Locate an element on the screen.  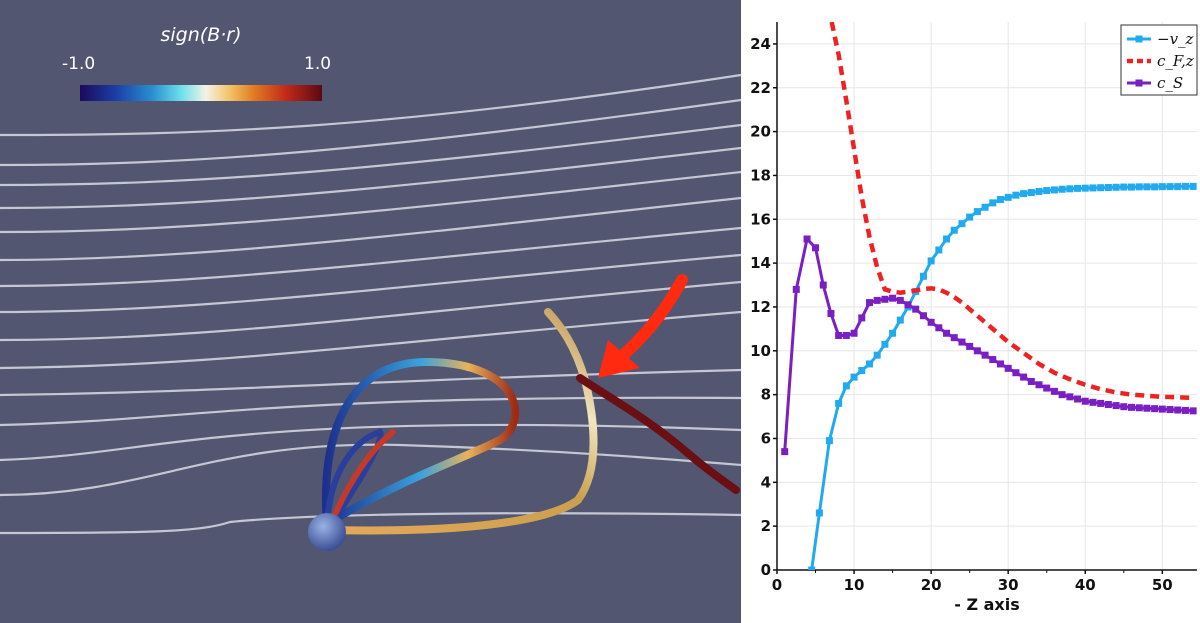
closed-loop-small-a is located at coordinates (354, 478).